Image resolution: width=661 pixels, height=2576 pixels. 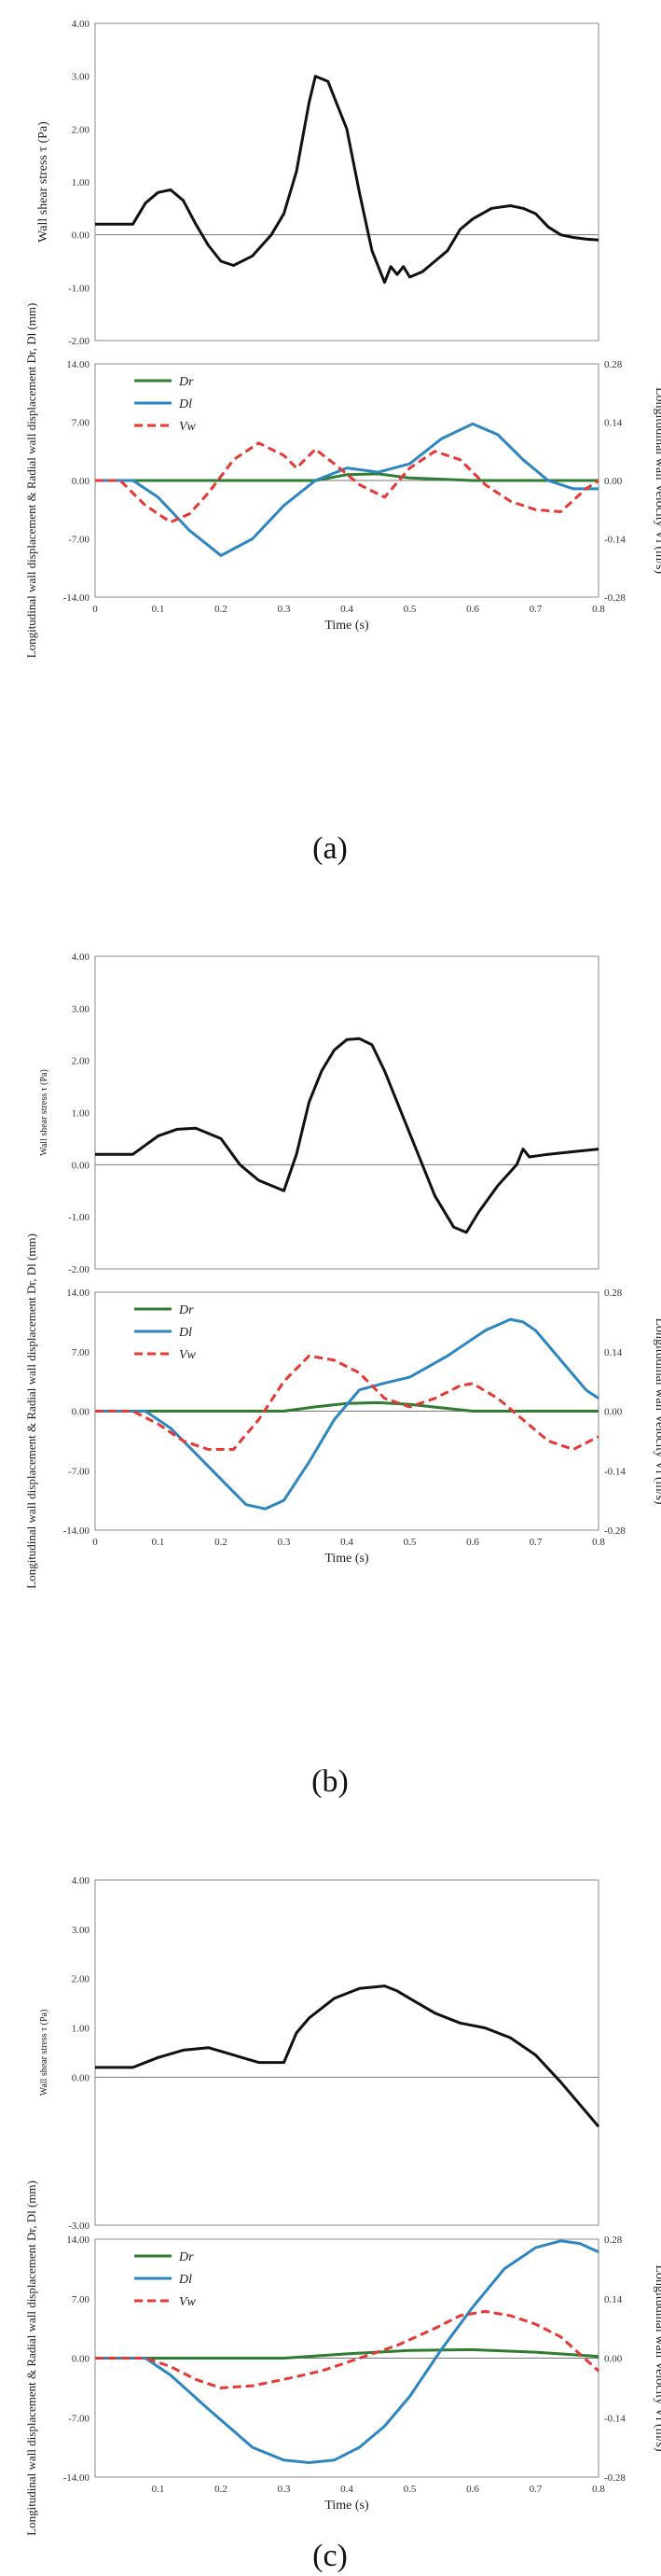 What do you see at coordinates (330, 2556) in the screenshot?
I see `panel-label: (c)` at bounding box center [330, 2556].